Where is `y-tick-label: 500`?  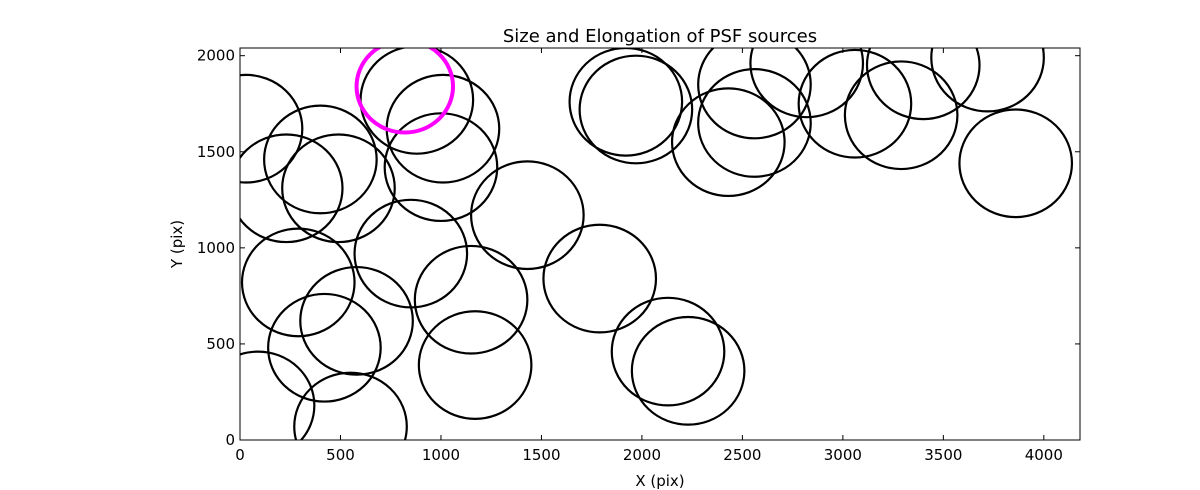
y-tick-label: 500 is located at coordinates (220, 344).